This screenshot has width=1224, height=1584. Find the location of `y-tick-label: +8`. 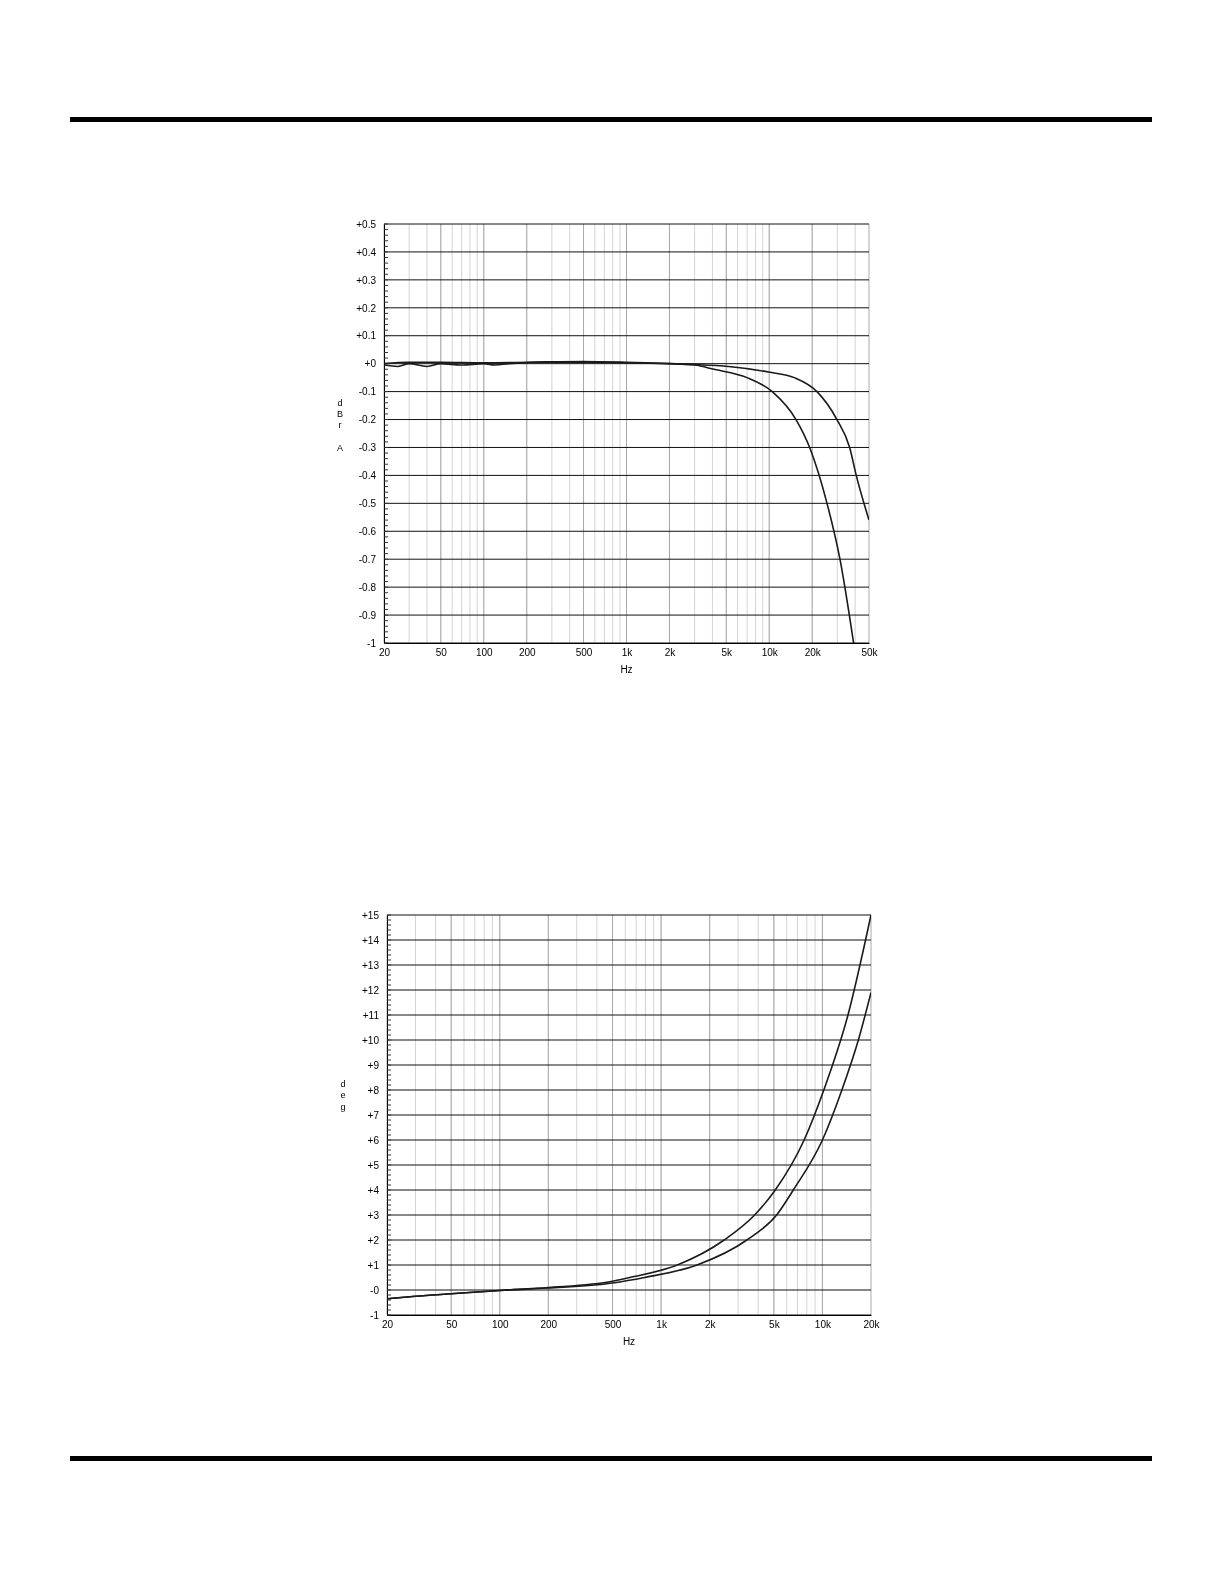

y-tick-label: +8 is located at coordinates (373, 1090).